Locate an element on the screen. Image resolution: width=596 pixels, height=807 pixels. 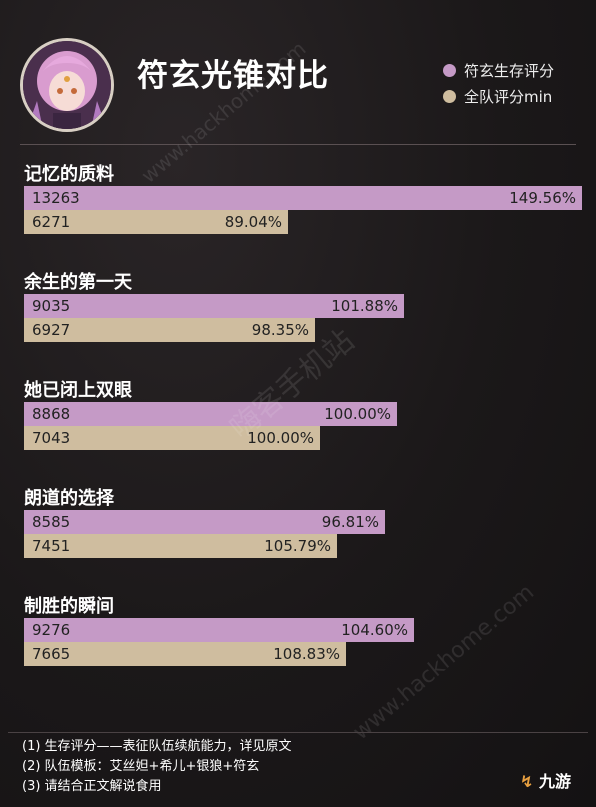
bar-percent-label: 96.81% is located at coordinates (350, 522).